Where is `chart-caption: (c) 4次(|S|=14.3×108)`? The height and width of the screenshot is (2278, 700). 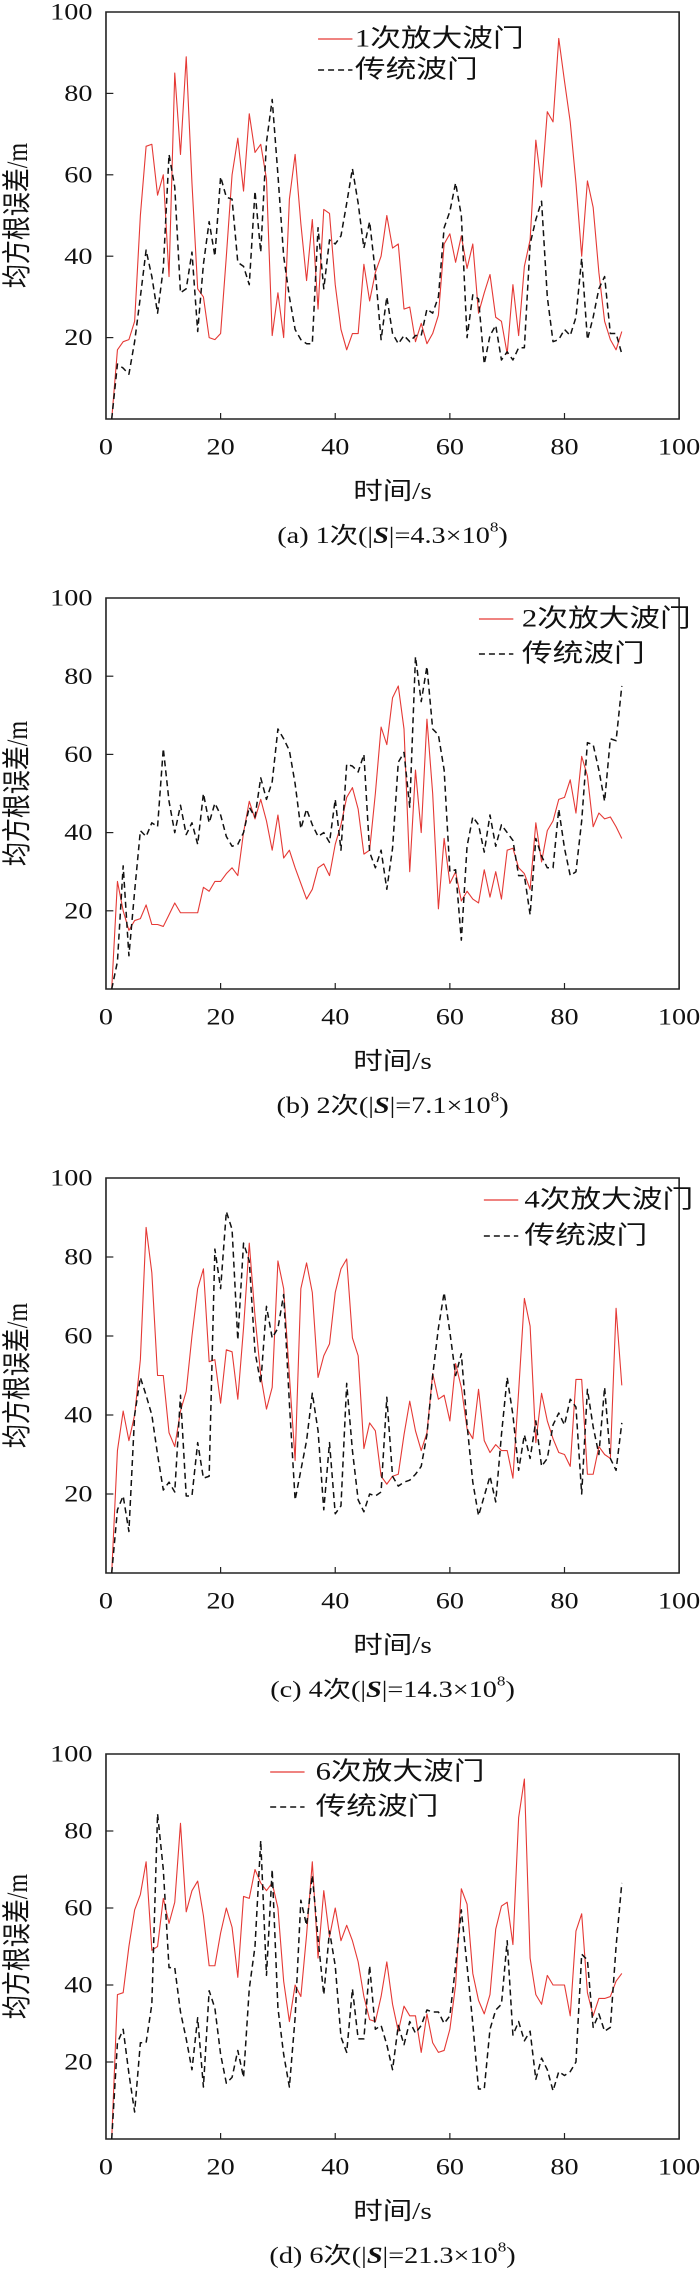
chart-caption: (c) 4次(|S|=14.3×108) is located at coordinates (392, 1688).